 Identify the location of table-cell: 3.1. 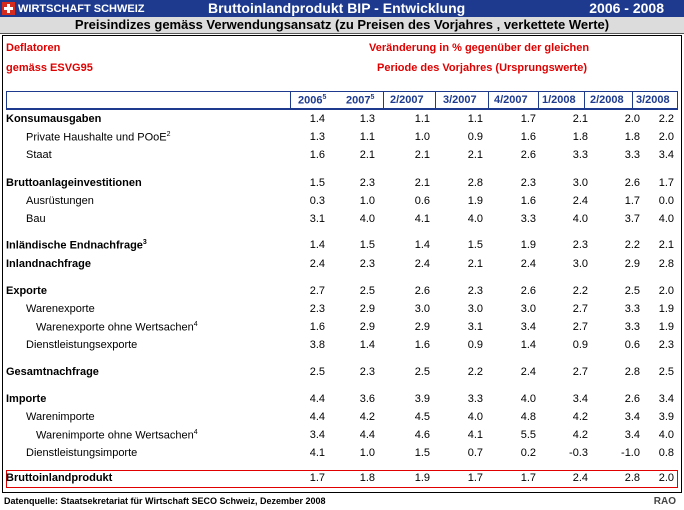
(317, 219).